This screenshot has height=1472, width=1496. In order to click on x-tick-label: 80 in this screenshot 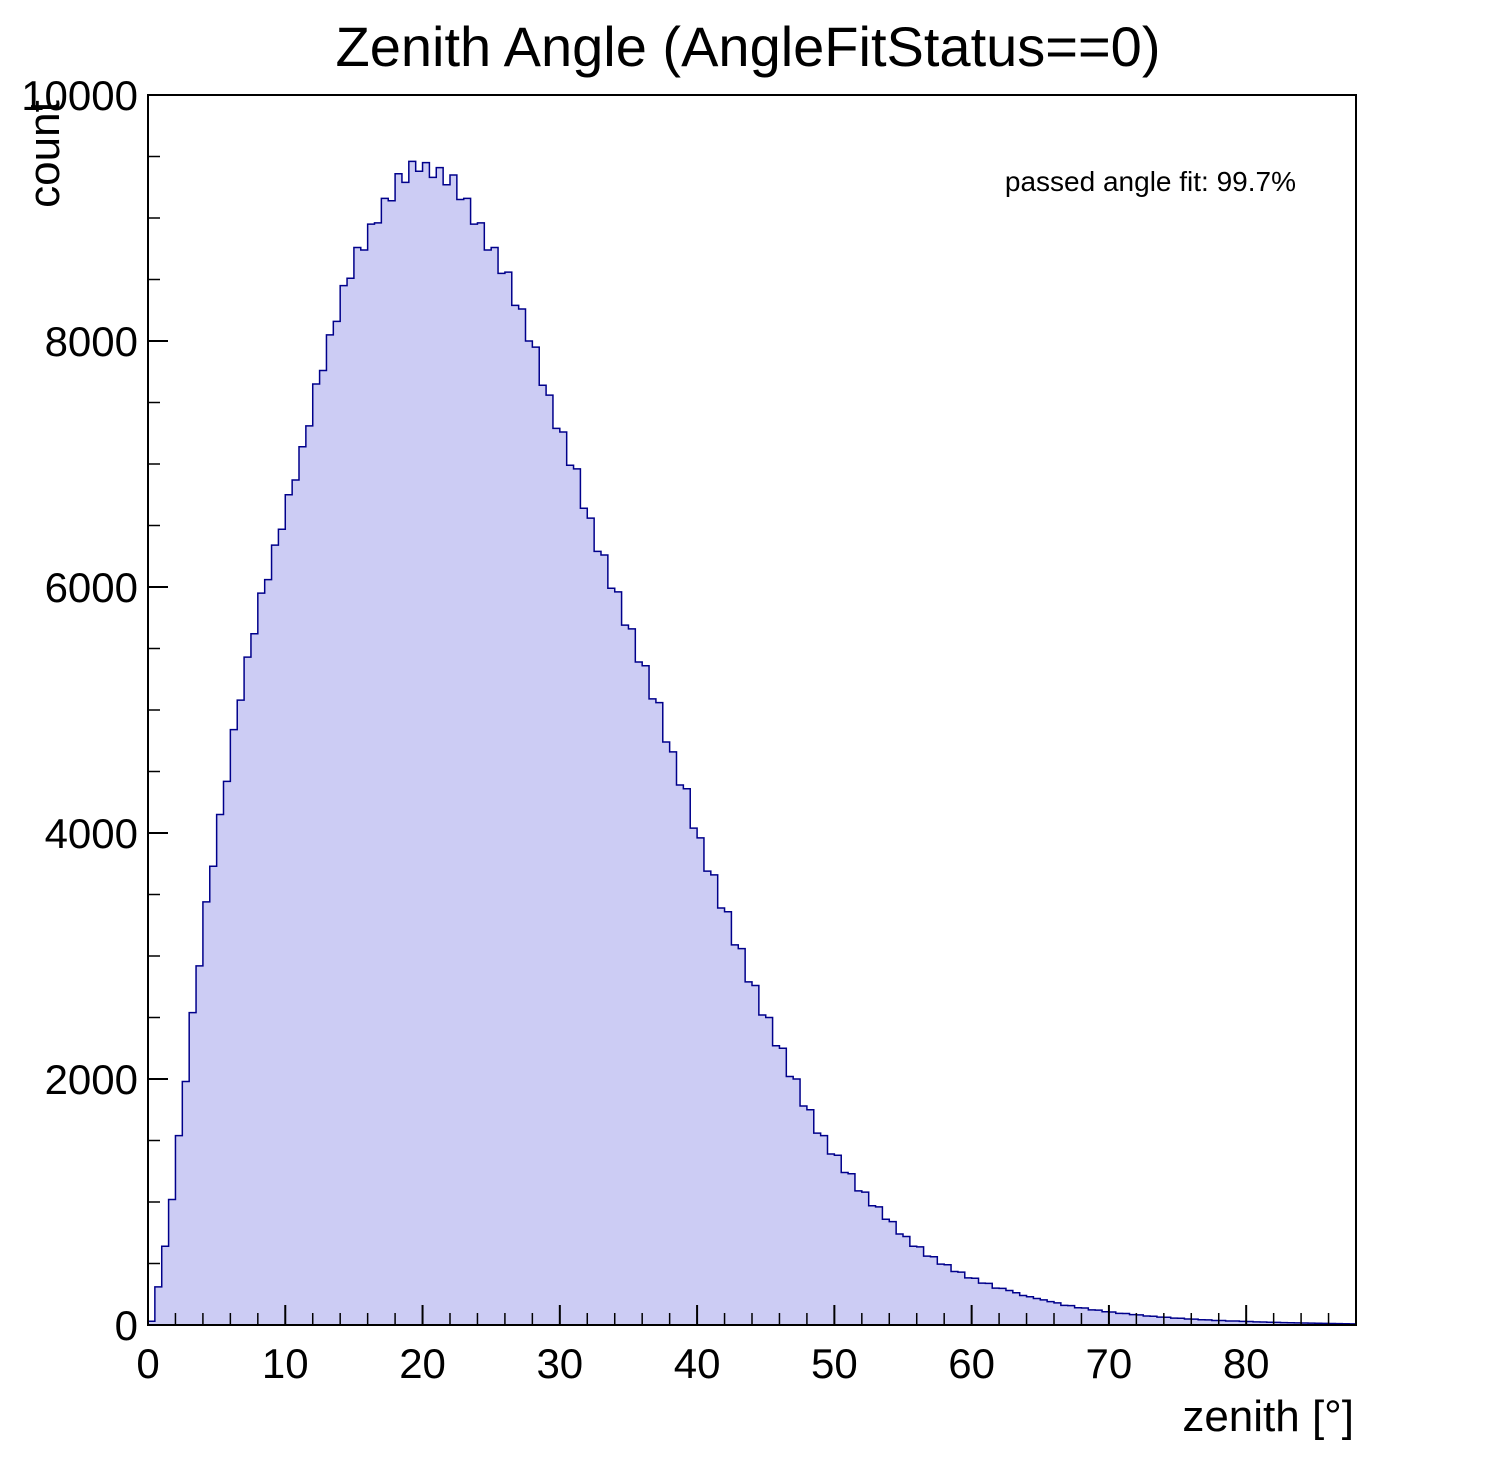, I will do `click(1246, 1363)`.